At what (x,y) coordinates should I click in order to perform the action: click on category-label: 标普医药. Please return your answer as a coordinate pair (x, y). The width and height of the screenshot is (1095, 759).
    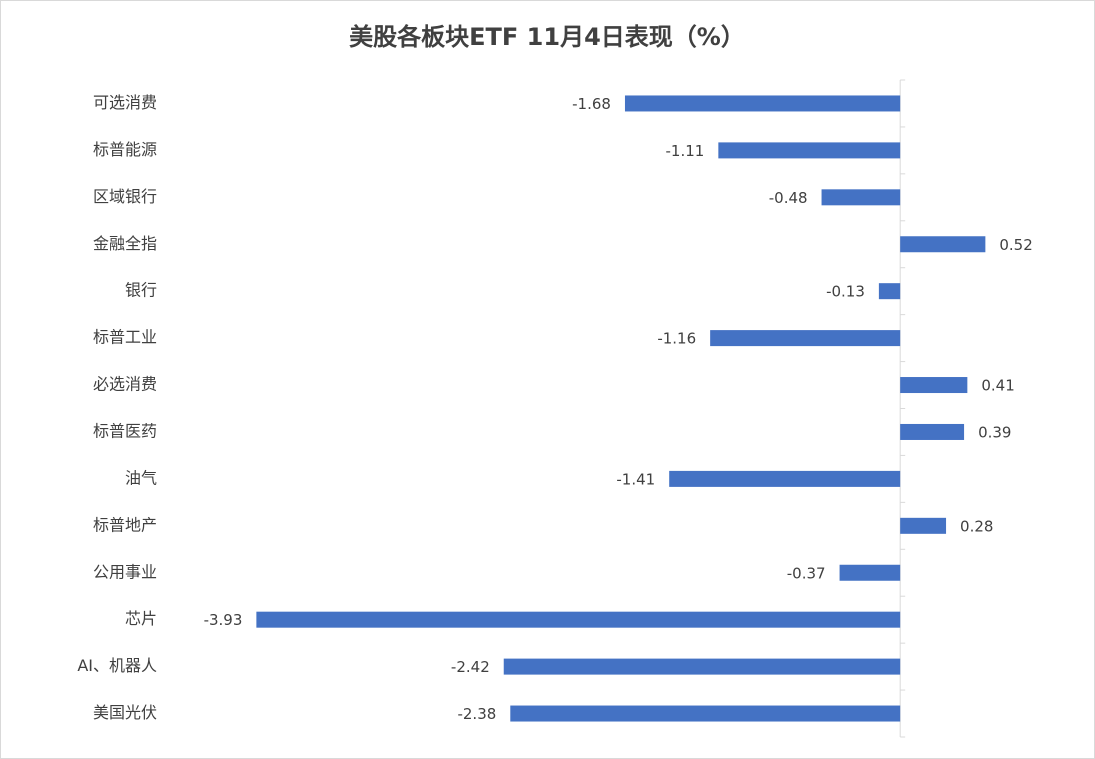
    Looking at the image, I should click on (125, 430).